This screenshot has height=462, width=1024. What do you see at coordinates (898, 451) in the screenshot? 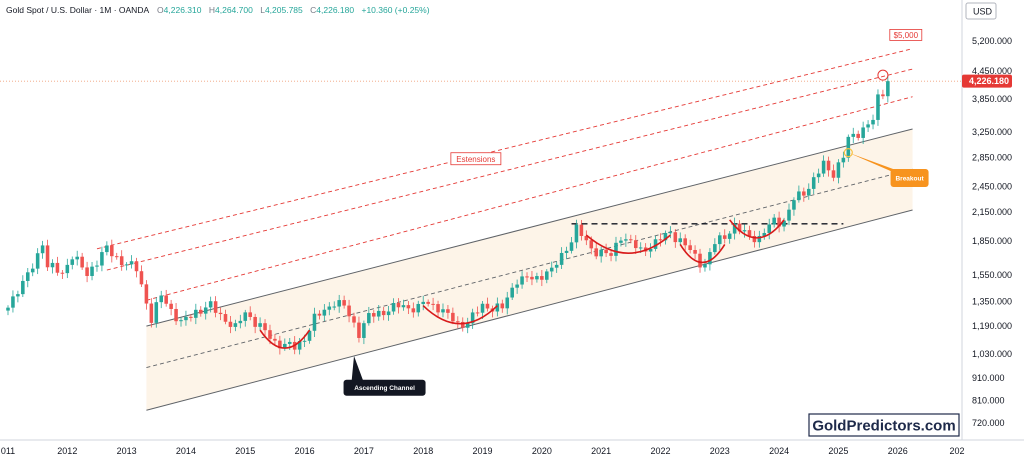
I see `time-tick-label: 2026` at bounding box center [898, 451].